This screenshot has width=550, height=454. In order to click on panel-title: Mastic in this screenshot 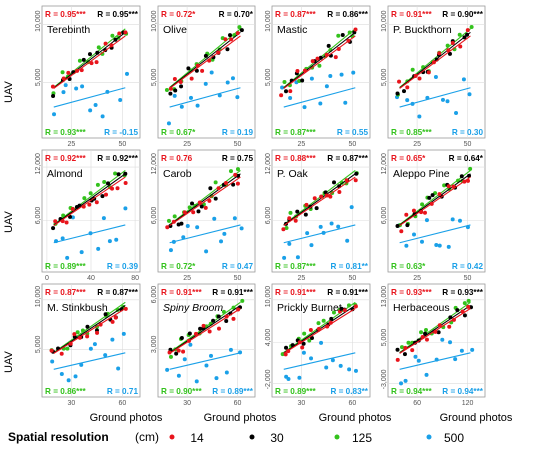, I will do `click(292, 30)`.